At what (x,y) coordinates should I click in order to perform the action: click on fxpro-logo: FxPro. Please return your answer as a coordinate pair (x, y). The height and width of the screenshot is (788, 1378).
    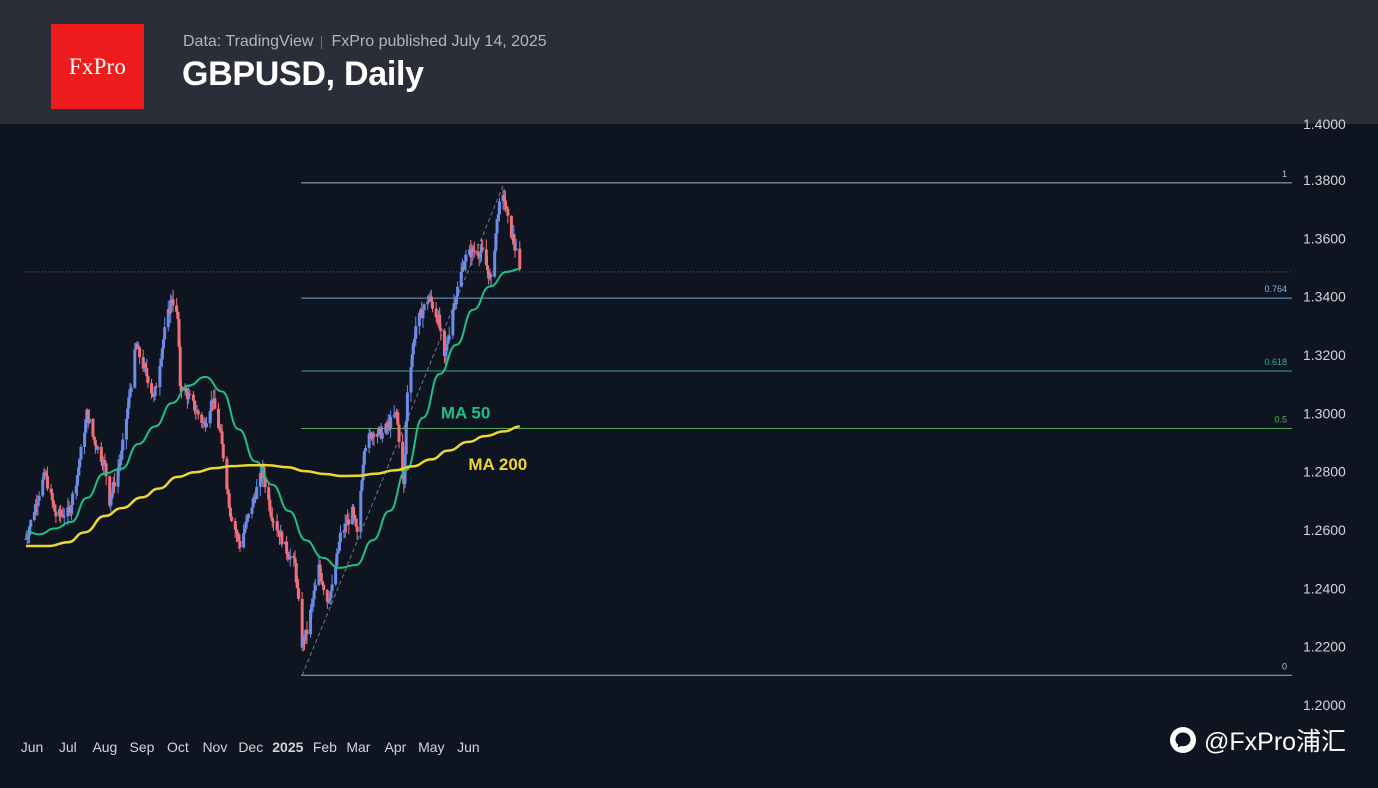
    Looking at the image, I should click on (97, 66).